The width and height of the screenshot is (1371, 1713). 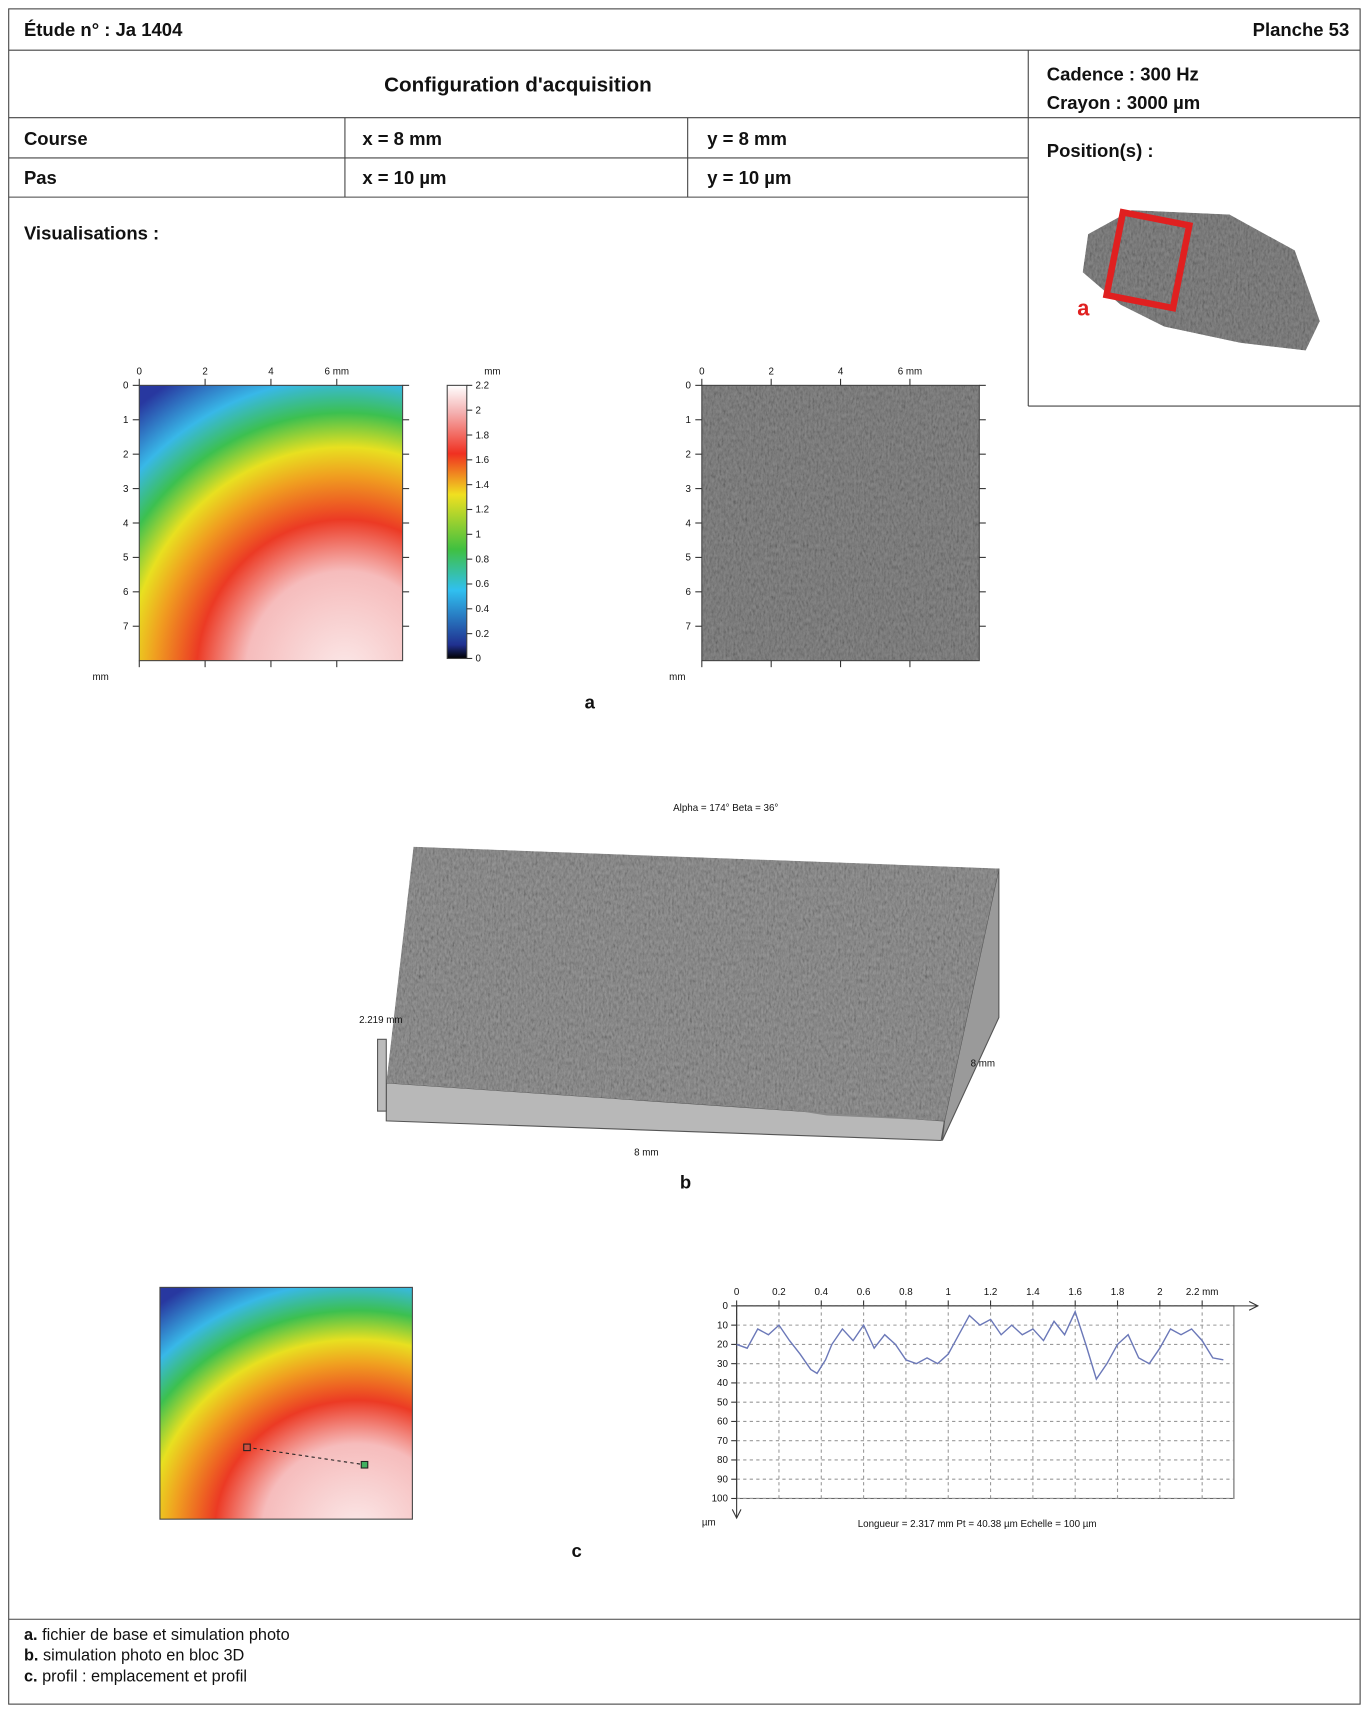 I want to click on study: Étude n° : Ja 1404, so click(x=103, y=29).